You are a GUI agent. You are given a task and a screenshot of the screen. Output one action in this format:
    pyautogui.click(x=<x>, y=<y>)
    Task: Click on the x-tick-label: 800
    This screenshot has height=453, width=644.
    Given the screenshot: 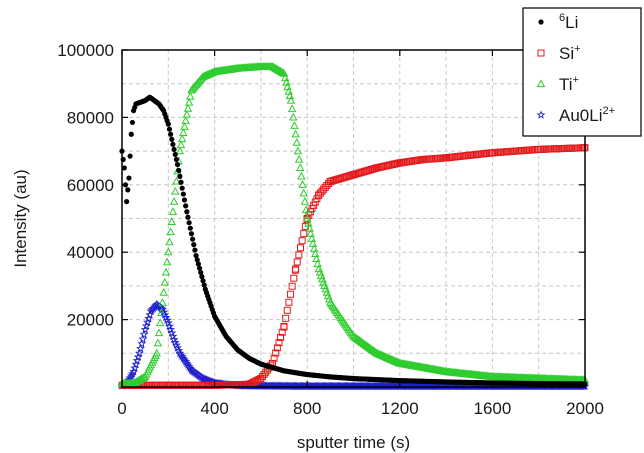 What is the action you would take?
    pyautogui.click(x=307, y=408)
    